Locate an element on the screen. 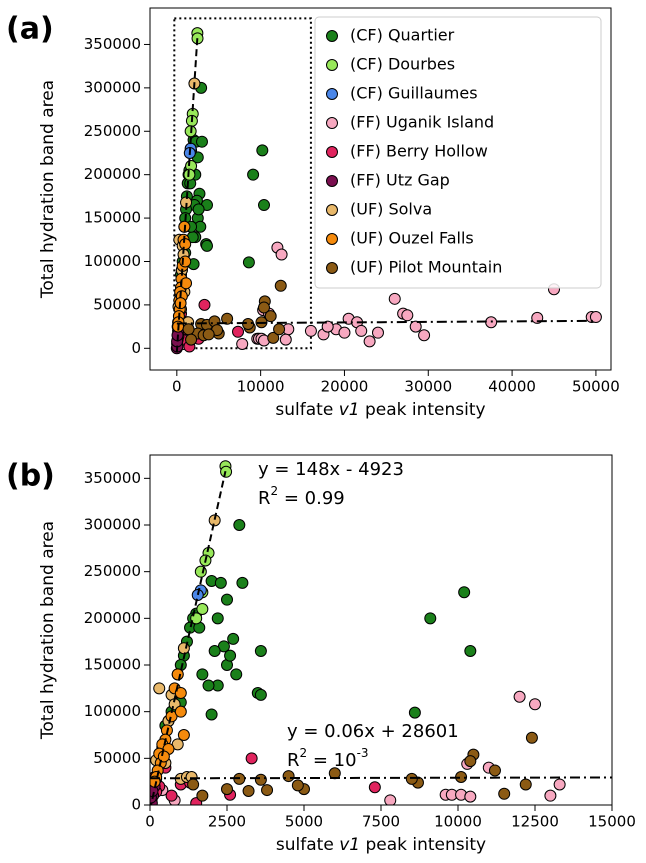  legend-label: (FF) Uganik Island is located at coordinates (422, 122).